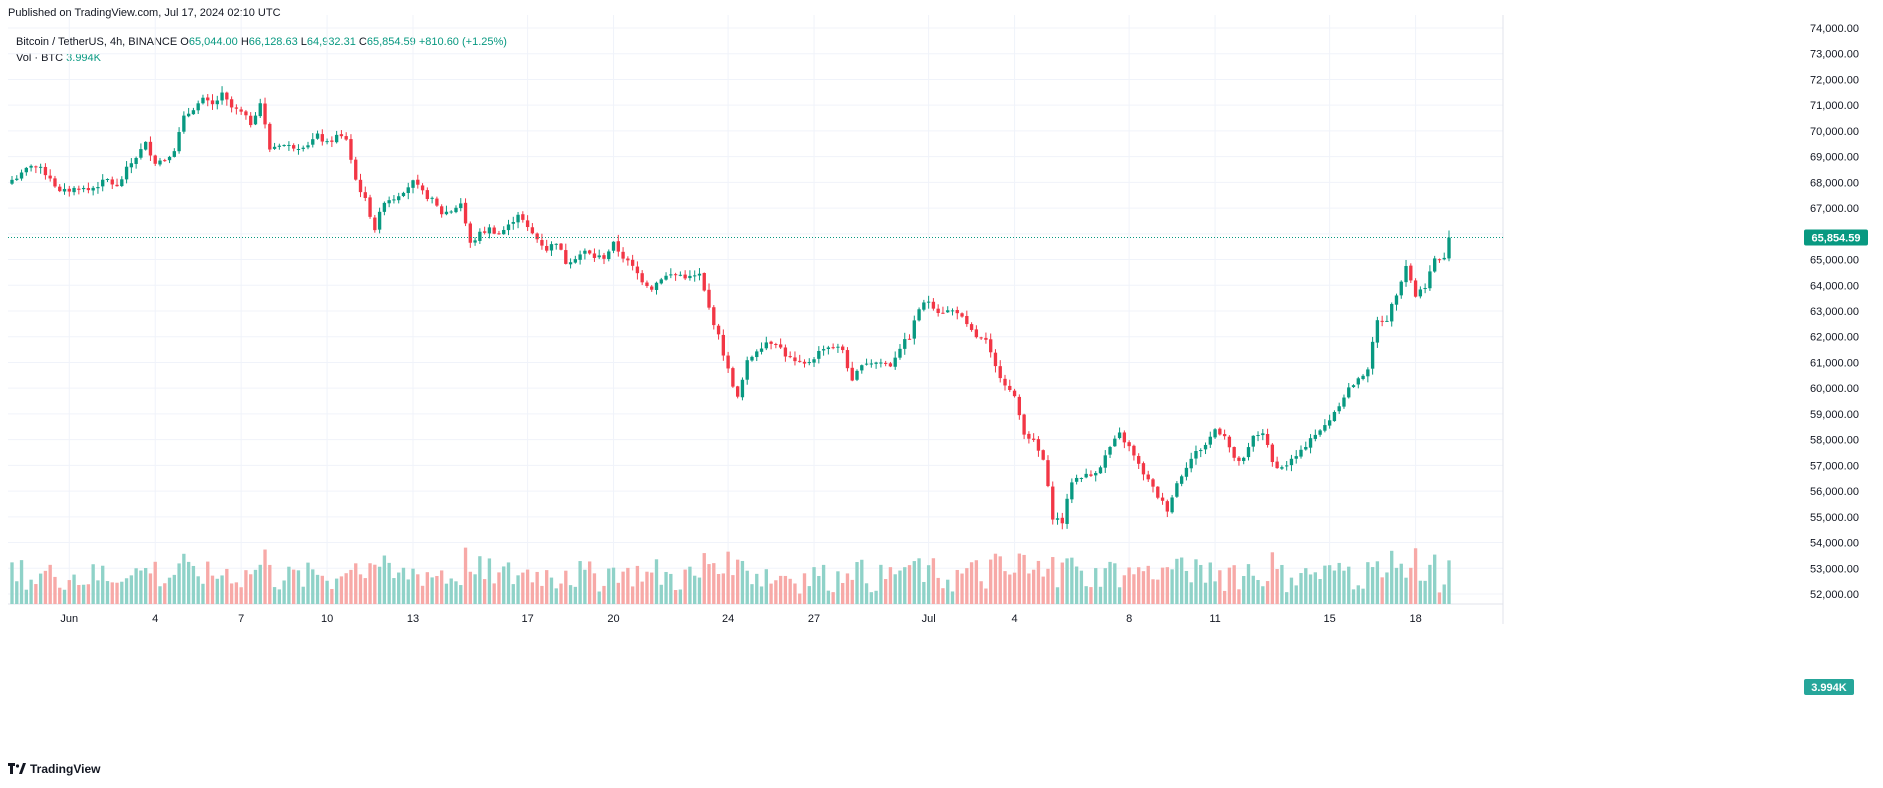 The width and height of the screenshot is (1883, 788). Describe the element at coordinates (1834, 595) in the screenshot. I see `price-tick-label: 52,000.00` at that location.